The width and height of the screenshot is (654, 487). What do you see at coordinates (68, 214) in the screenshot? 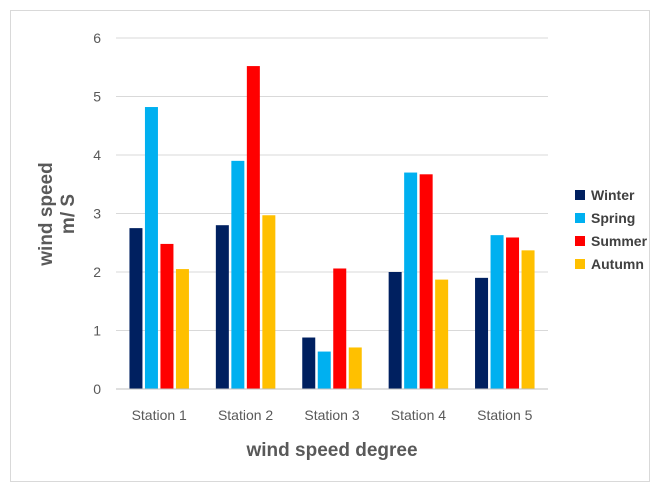
I see `y-axis-title-line2: m/ S` at bounding box center [68, 214].